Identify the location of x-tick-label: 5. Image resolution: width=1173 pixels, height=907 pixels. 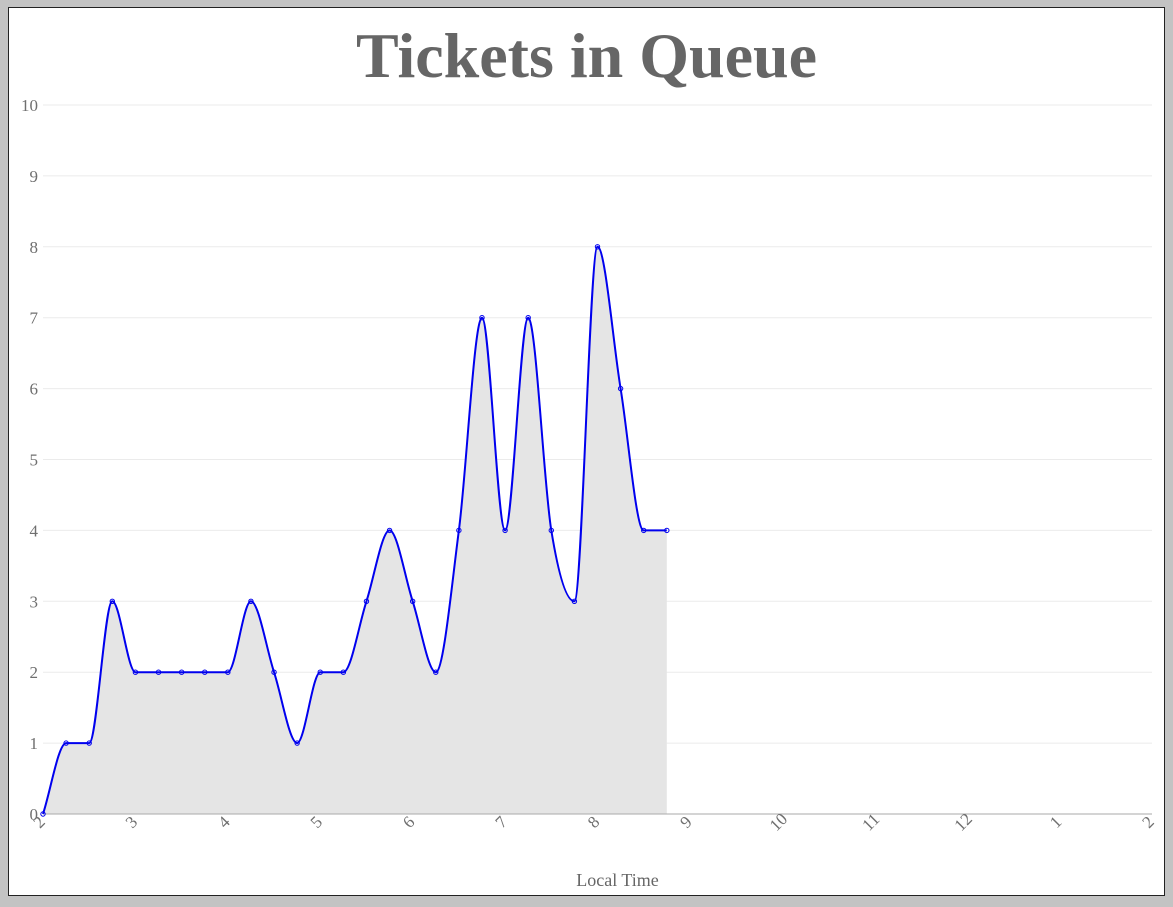
(316, 821).